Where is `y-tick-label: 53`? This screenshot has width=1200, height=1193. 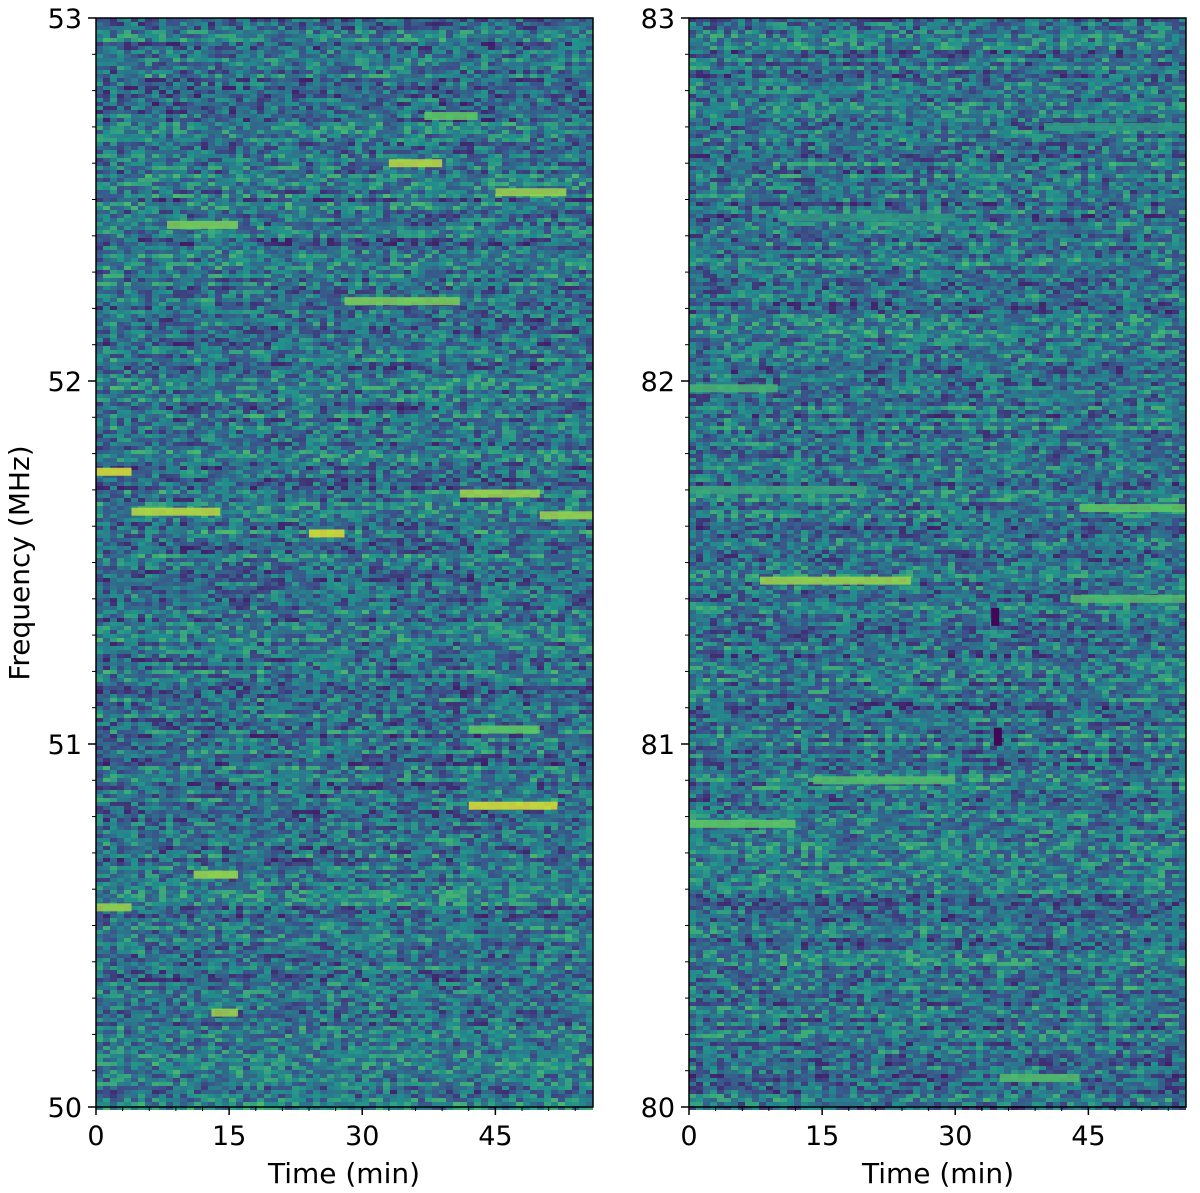
y-tick-label: 53 is located at coordinates (65, 19).